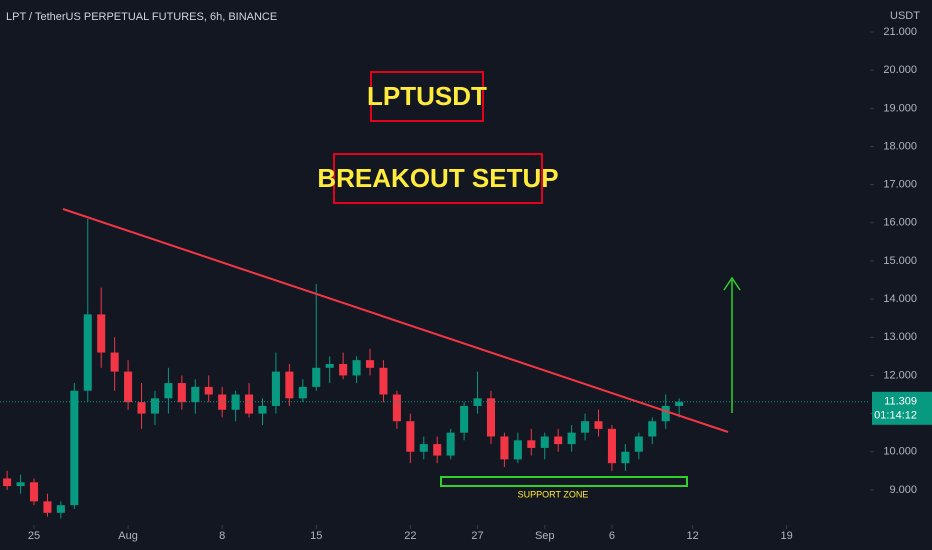 The image size is (932, 550). I want to click on last-price-box, so click(902, 408).